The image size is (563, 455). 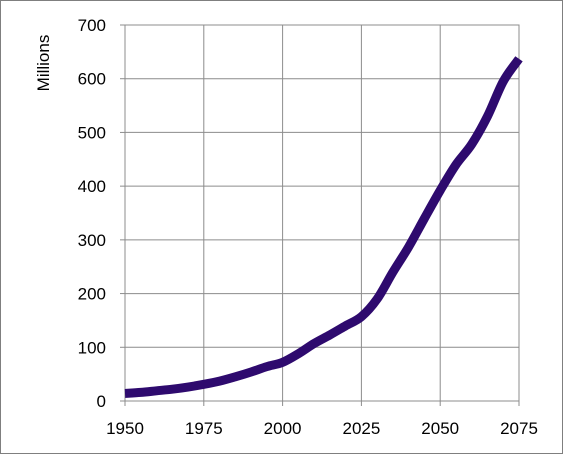 What do you see at coordinates (101, 213) in the screenshot?
I see `y-axis-tick-labels: 0 100 200 300 400 500 600 700` at bounding box center [101, 213].